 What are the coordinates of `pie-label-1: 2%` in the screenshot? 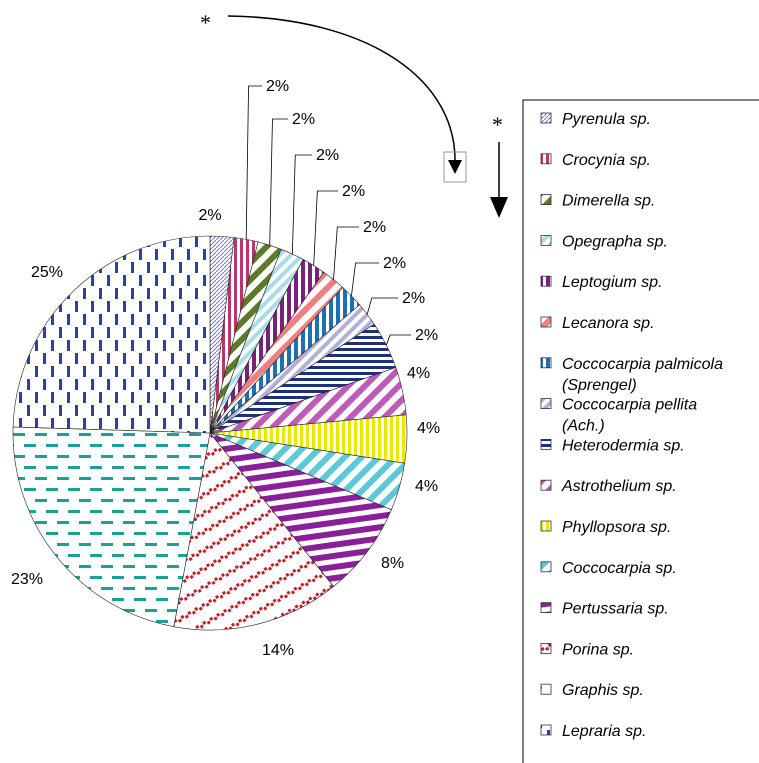 It's located at (277, 86).